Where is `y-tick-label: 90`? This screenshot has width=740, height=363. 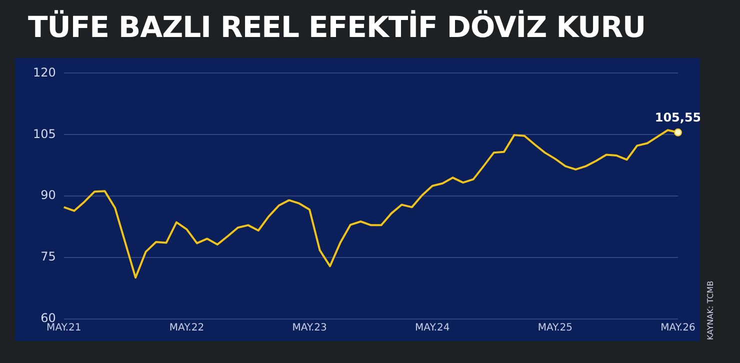
y-tick-label: 90 is located at coordinates (48, 195).